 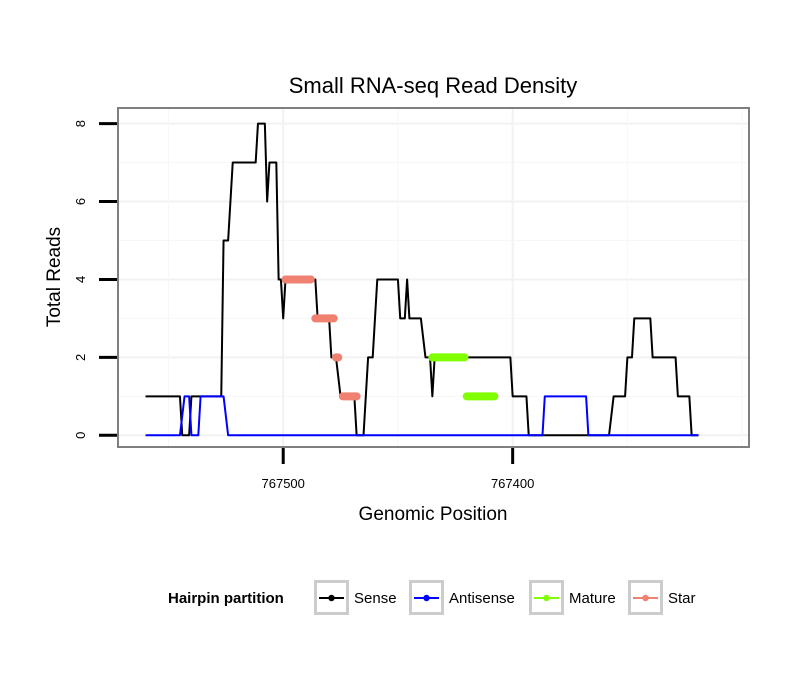 I want to click on series-antisense, so click(x=422, y=416).